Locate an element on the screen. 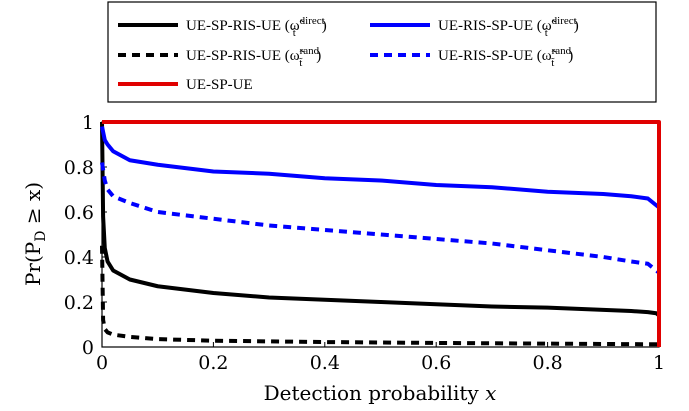  x-tick-label-3: 0.6 is located at coordinates (436, 363).